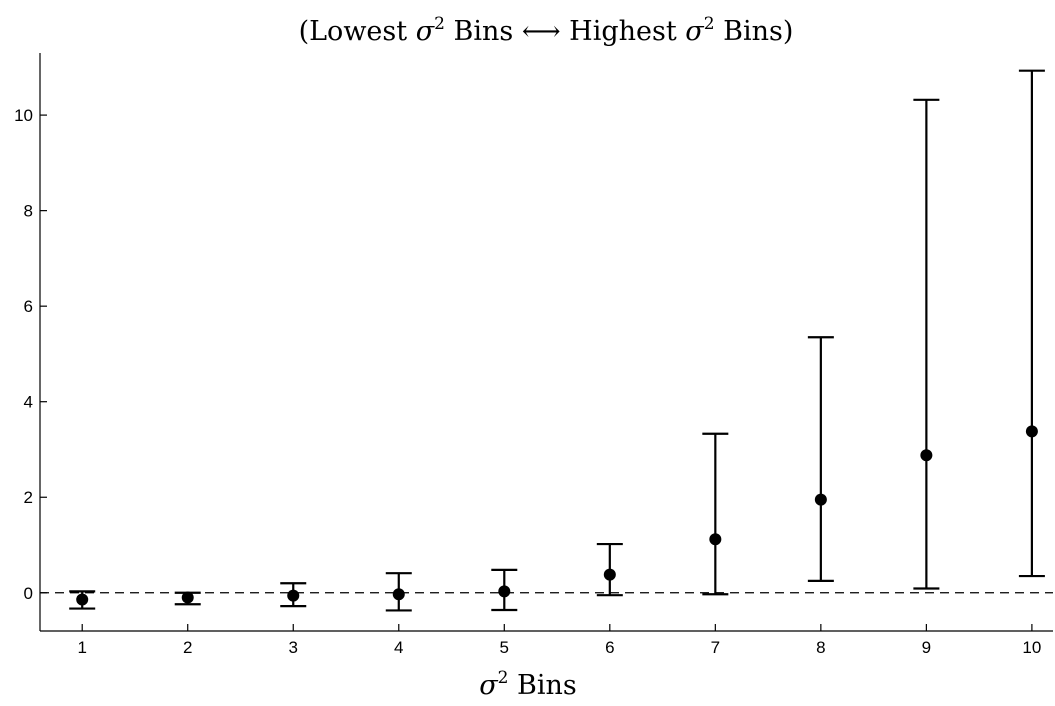 This screenshot has width=1055, height=706. Describe the element at coordinates (28, 402) in the screenshot. I see `y-tick-label: 4` at that location.